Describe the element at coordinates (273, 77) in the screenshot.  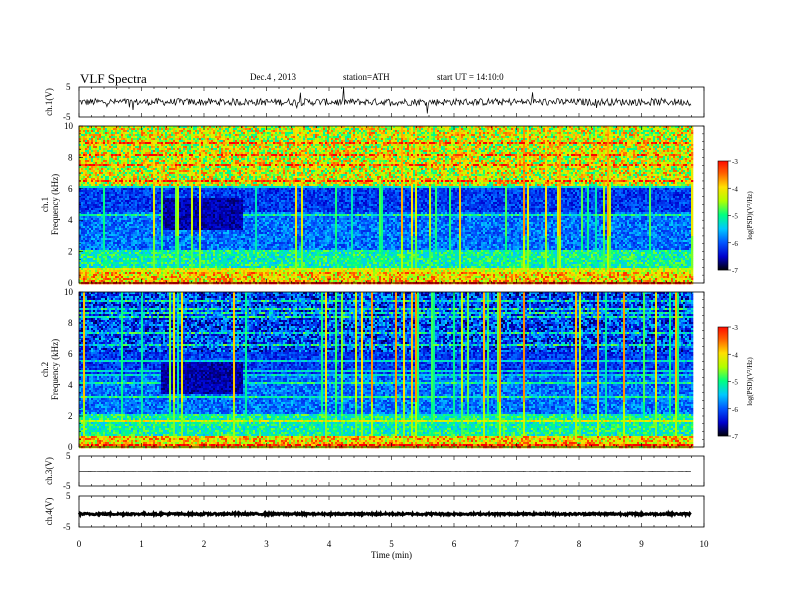
I see `date-label: Dec.4 , 2013` at that location.